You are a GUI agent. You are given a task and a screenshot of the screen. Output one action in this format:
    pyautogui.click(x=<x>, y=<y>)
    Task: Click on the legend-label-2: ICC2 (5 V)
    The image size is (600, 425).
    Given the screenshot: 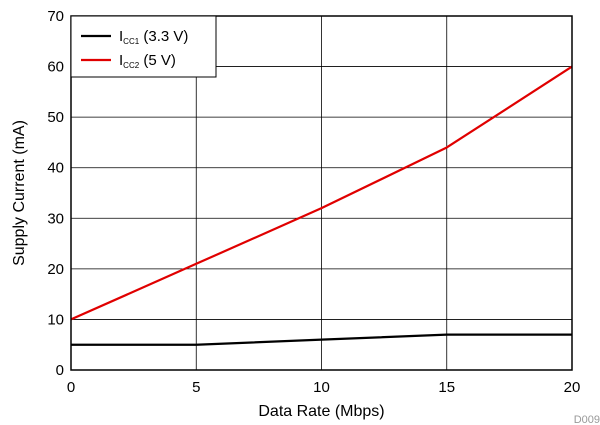 What is the action you would take?
    pyautogui.click(x=147, y=61)
    